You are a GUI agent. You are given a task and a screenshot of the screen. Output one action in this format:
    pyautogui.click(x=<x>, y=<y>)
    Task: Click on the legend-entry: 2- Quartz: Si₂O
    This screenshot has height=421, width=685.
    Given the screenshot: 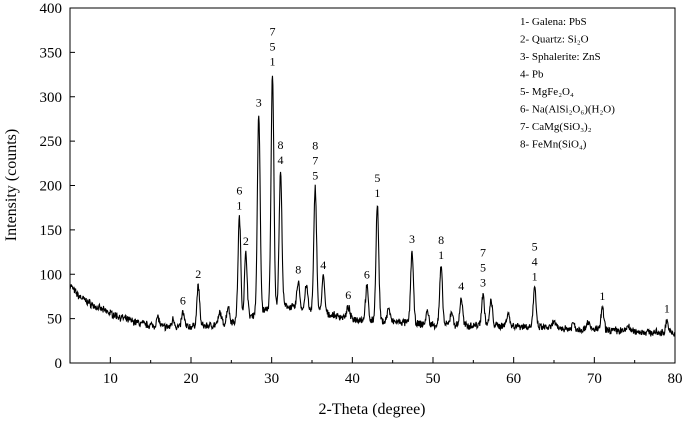 What is the action you would take?
    pyautogui.click(x=554, y=40)
    